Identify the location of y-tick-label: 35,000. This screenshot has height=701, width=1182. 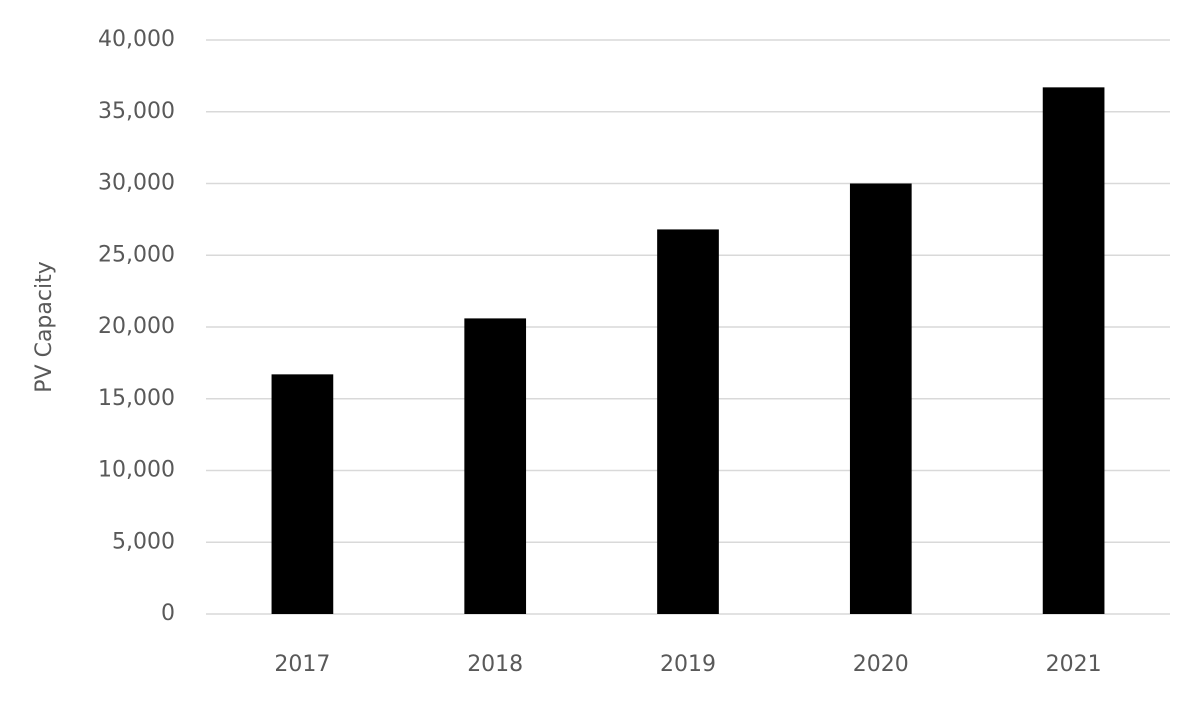
(136, 111).